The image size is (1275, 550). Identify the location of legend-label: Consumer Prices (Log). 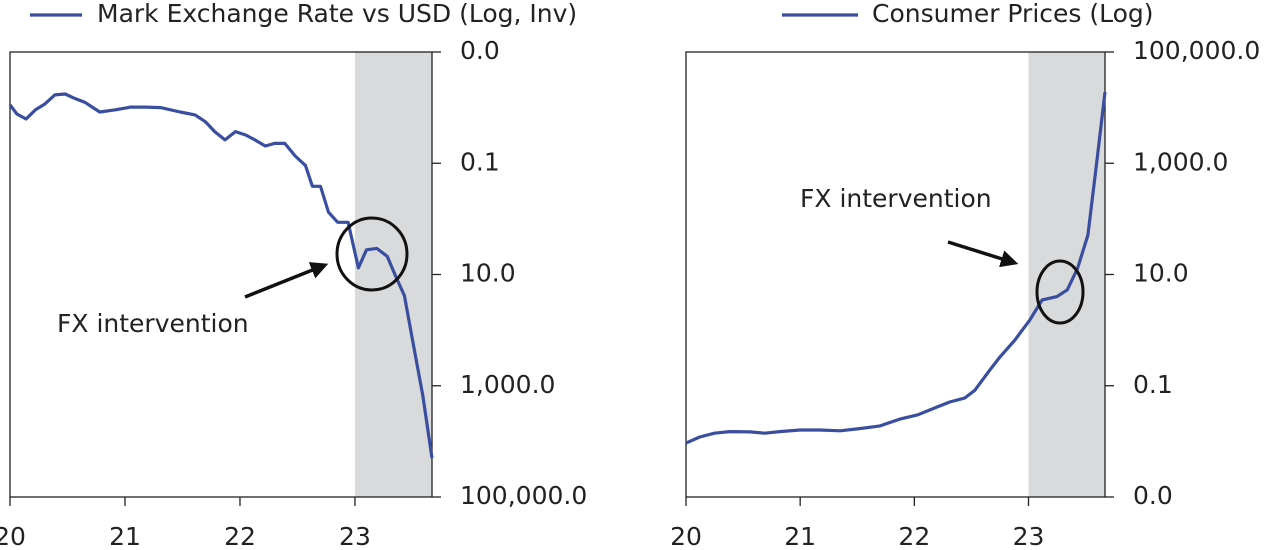
(1013, 14).